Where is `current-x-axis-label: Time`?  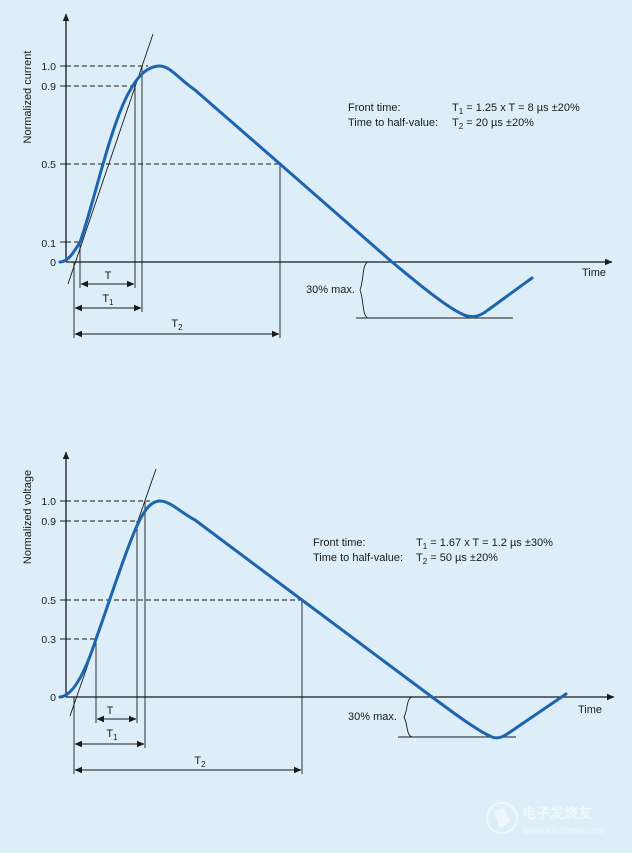 current-x-axis-label: Time is located at coordinates (594, 273).